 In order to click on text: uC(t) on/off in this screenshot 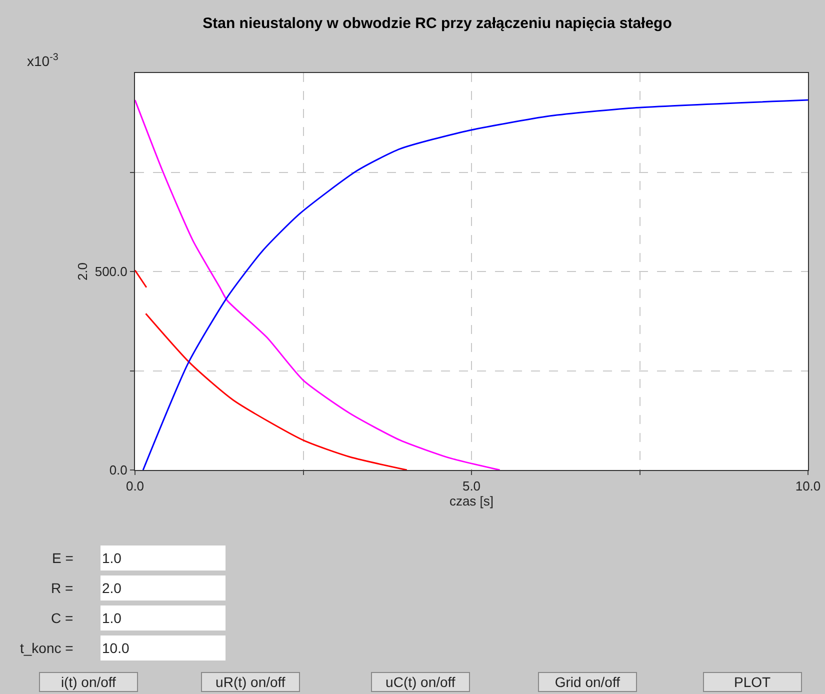, I will do `click(421, 682)`.